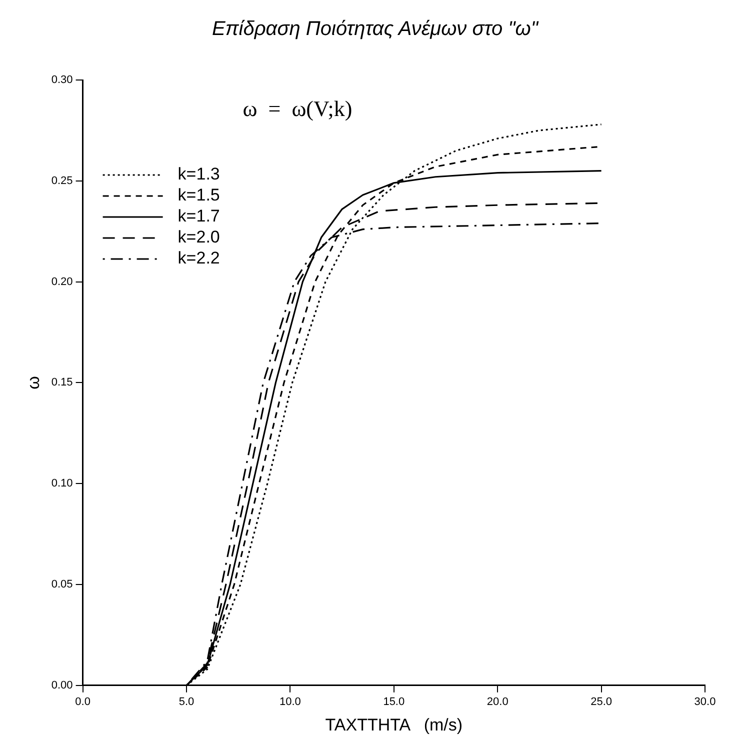 The image size is (750, 748). I want to click on y-axis-title: ω, so click(33, 383).